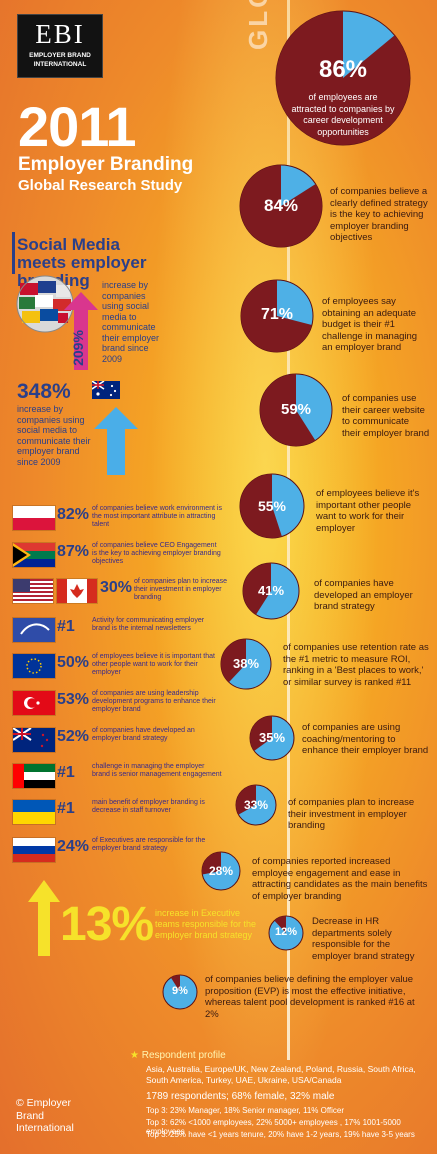  I want to click on pie-label-4: 59%, so click(296, 409).